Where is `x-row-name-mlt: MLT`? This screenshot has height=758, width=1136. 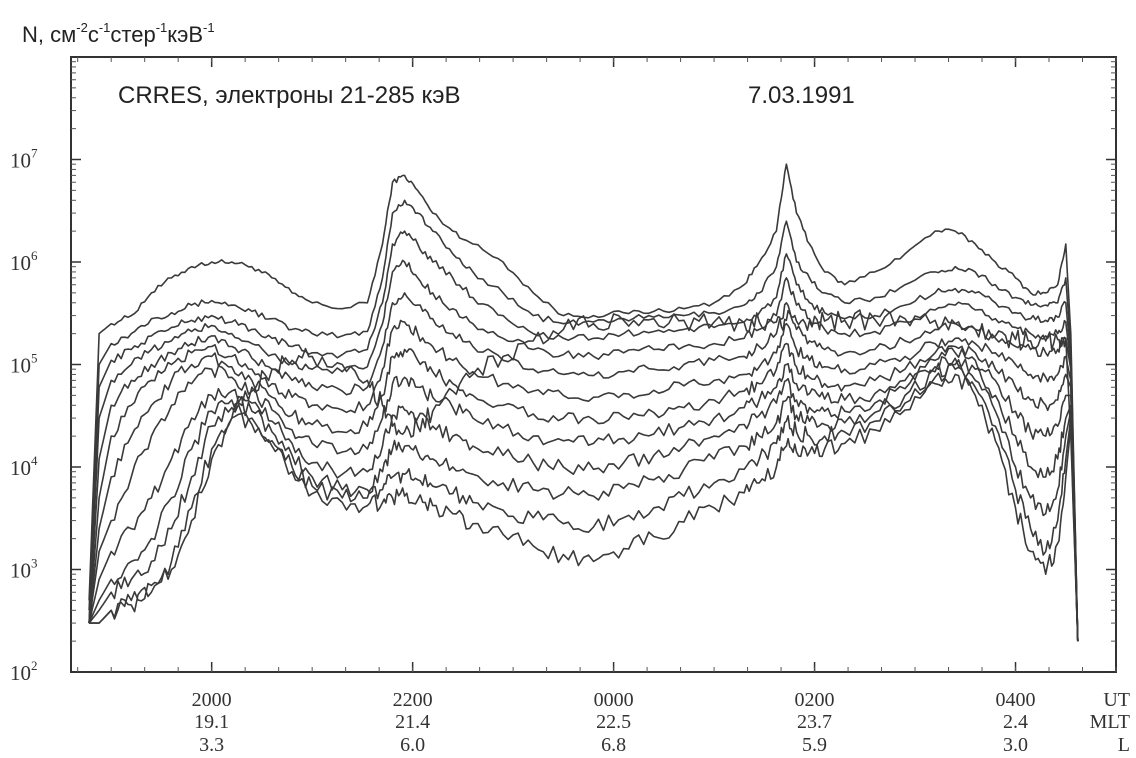 x-row-name-mlt: MLT is located at coordinates (1110, 722).